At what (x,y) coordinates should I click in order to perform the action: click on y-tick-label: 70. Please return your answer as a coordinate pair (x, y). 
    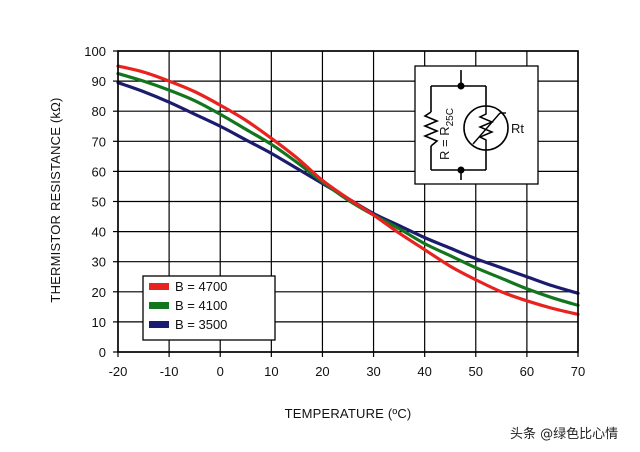
    Looking at the image, I should click on (99, 141).